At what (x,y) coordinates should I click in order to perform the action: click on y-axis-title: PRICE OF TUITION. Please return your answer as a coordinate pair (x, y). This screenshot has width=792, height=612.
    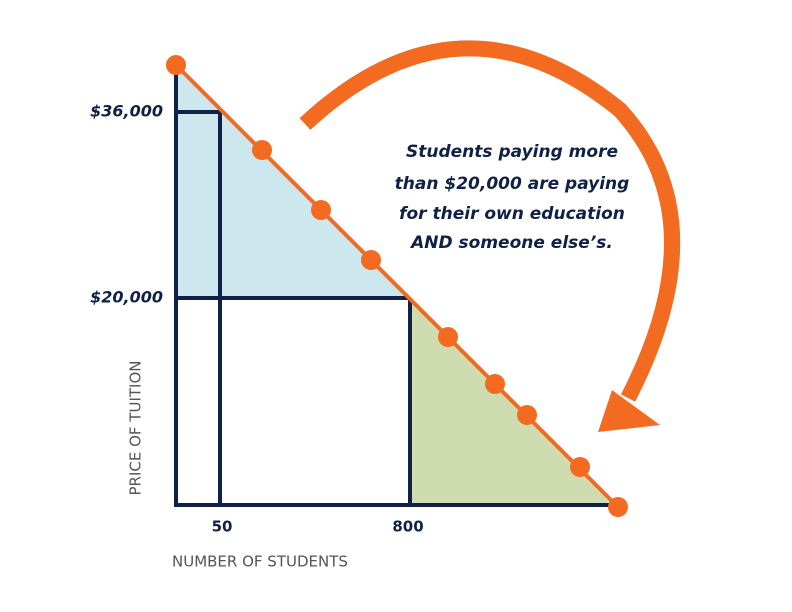
    Looking at the image, I should click on (136, 428).